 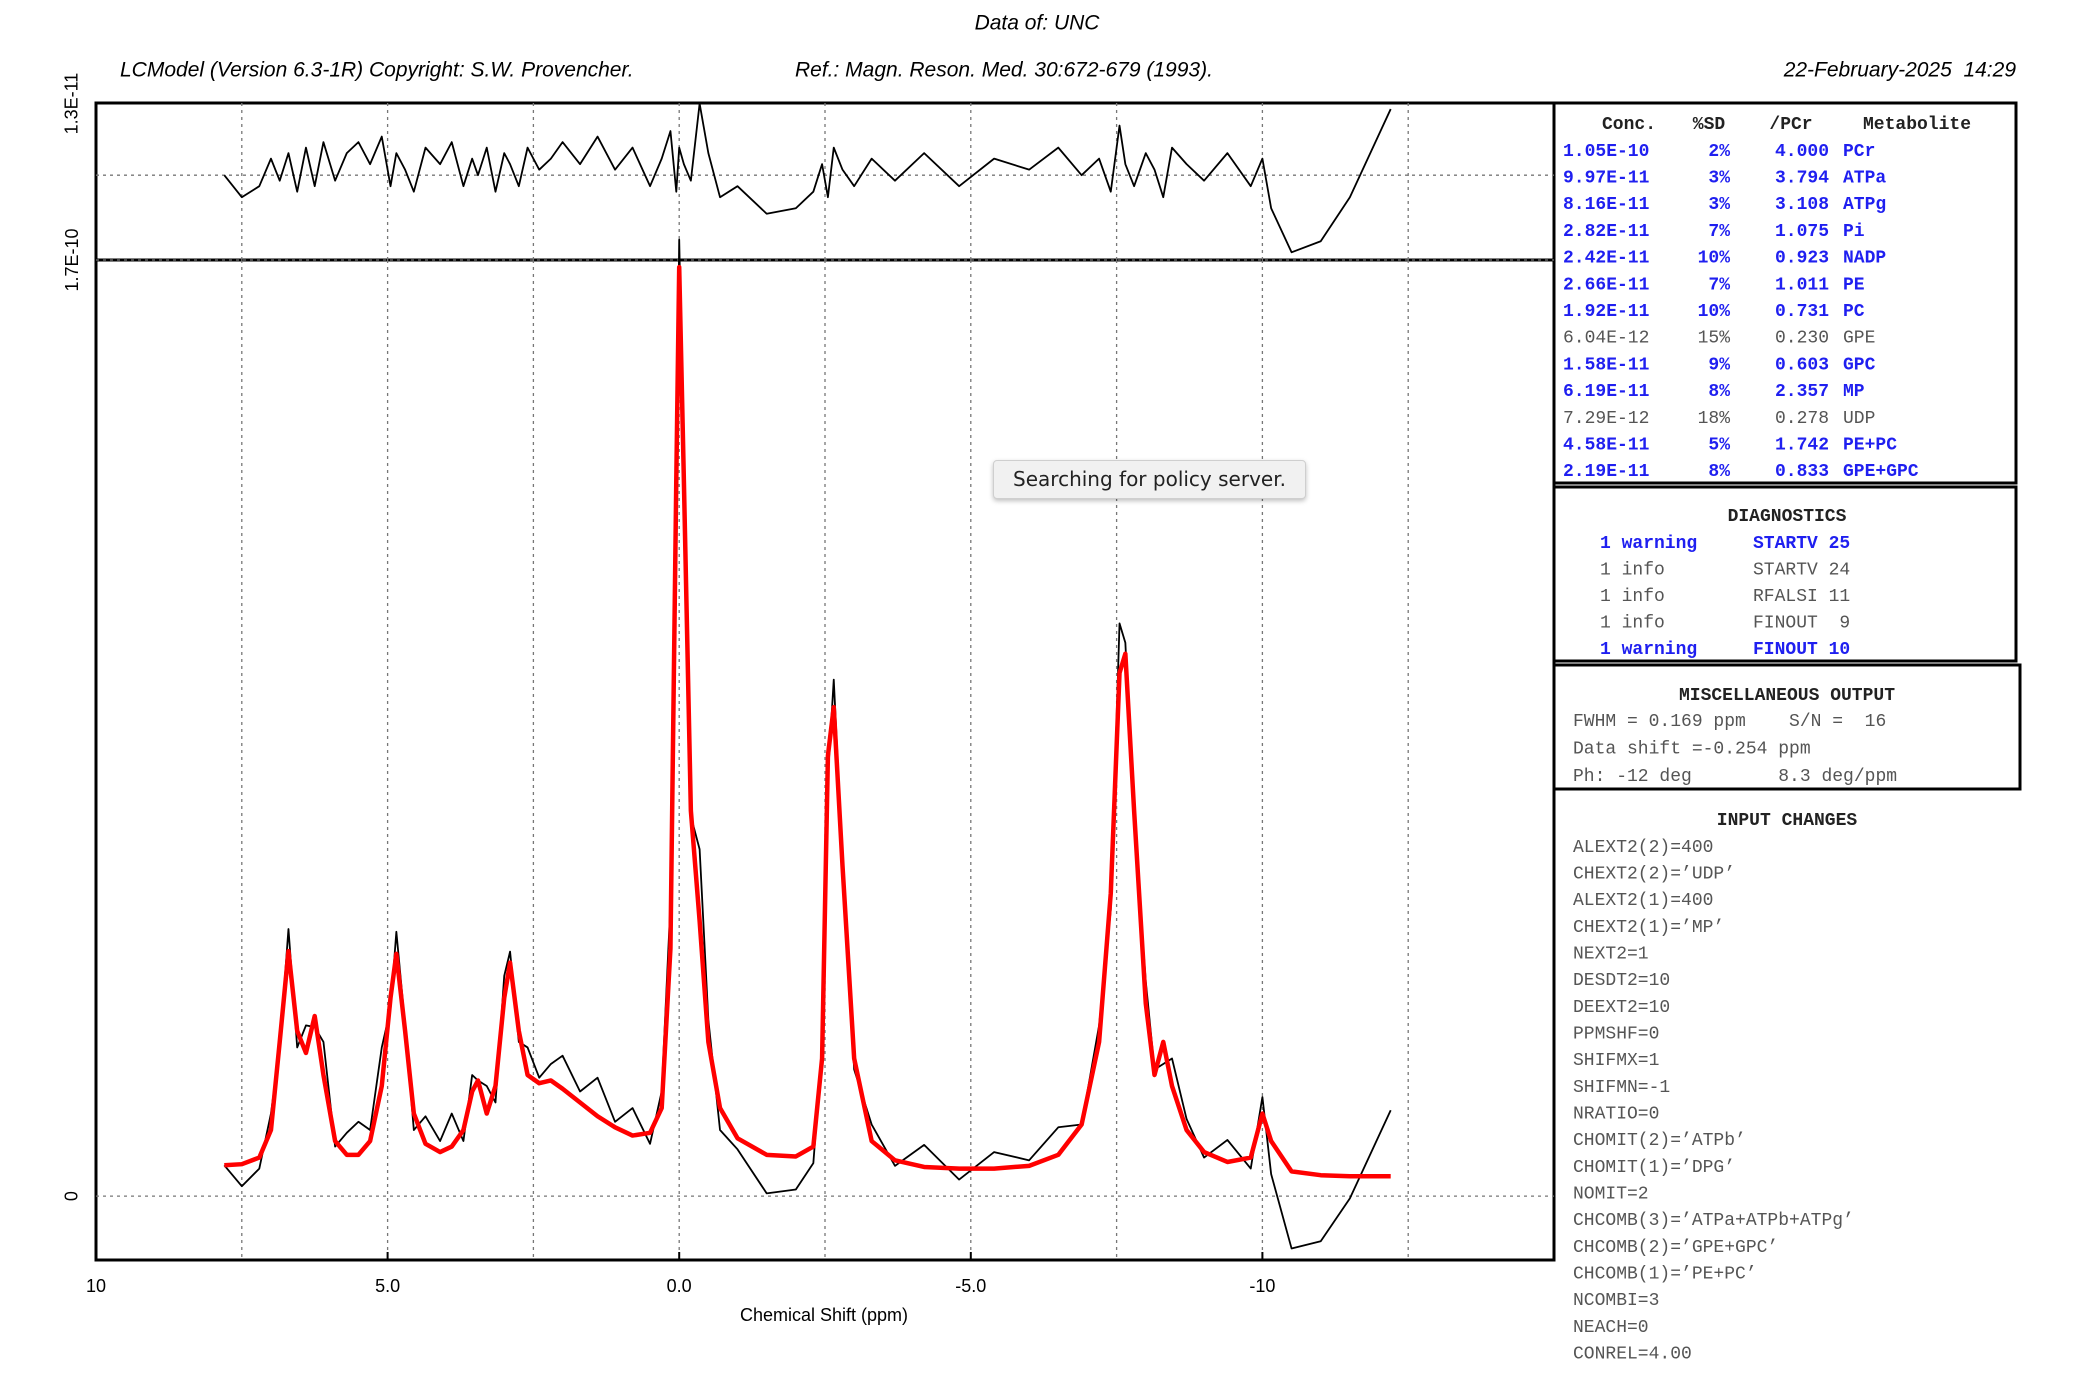 I want to click on input-change: ALEXT2(1)=400, so click(x=1643, y=901).